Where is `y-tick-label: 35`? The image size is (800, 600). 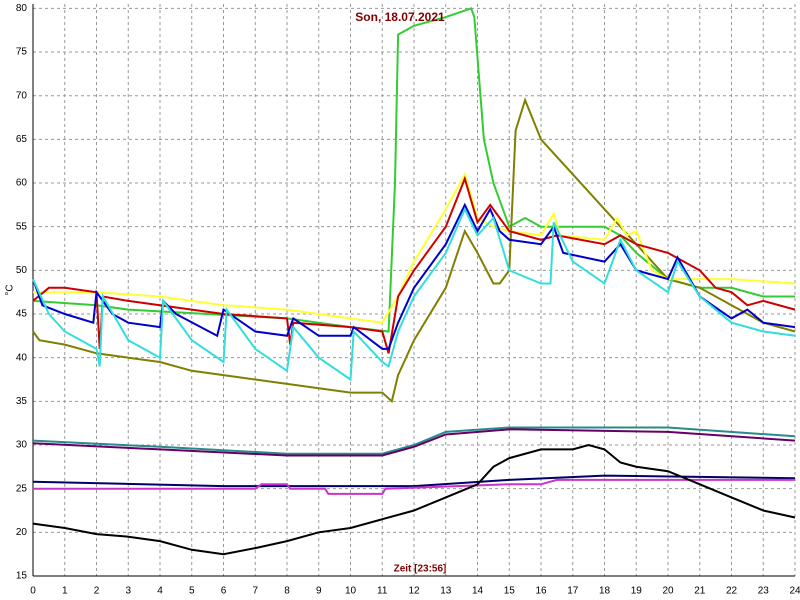
y-tick-label: 35 is located at coordinates (22, 401).